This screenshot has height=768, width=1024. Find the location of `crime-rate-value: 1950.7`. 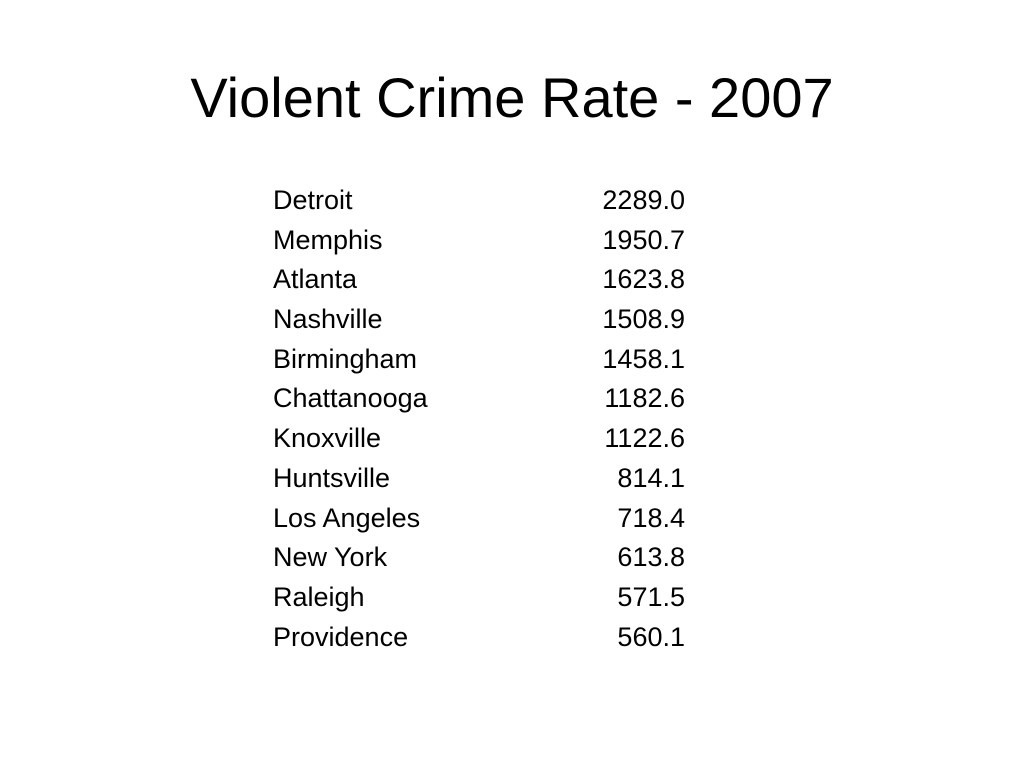

crime-rate-value: 1950.7 is located at coordinates (643, 239).